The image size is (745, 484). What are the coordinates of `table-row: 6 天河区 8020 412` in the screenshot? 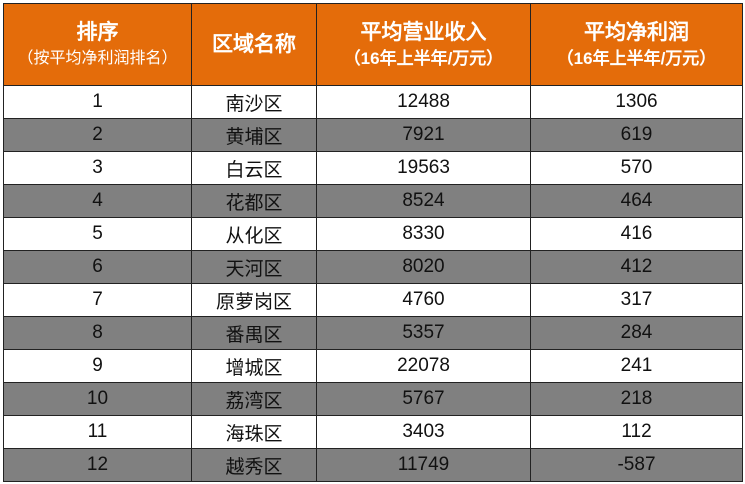 It's located at (373, 267).